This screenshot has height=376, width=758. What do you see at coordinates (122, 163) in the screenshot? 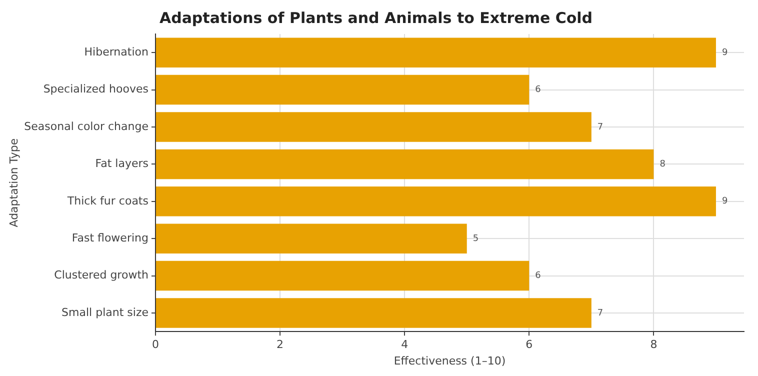
I see `y-tick-label: Fat layers` at bounding box center [122, 163].